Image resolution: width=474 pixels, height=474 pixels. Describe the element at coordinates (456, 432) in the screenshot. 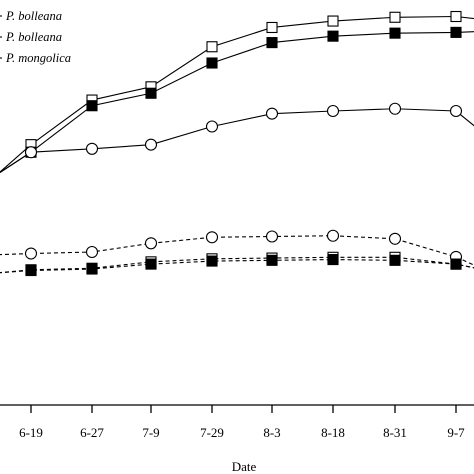

I see `x-tick-label: 9-7` at that location.